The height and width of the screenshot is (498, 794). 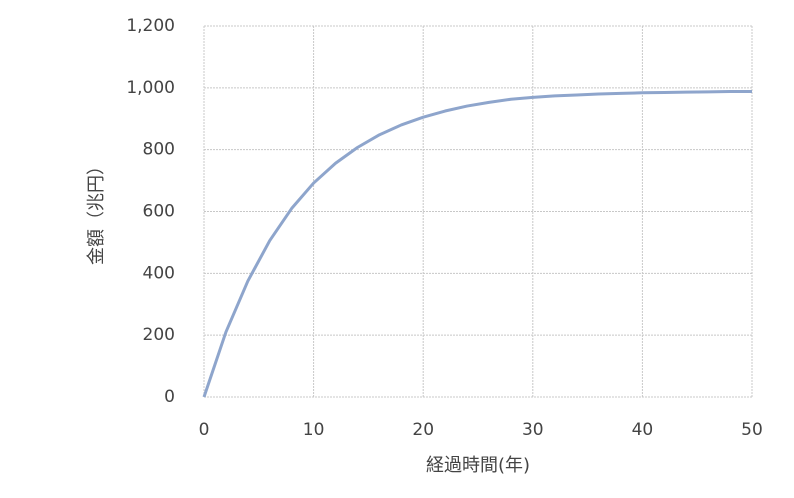 What do you see at coordinates (96, 211) in the screenshot?
I see `y-axis-title: 金額（兆円）` at bounding box center [96, 211].